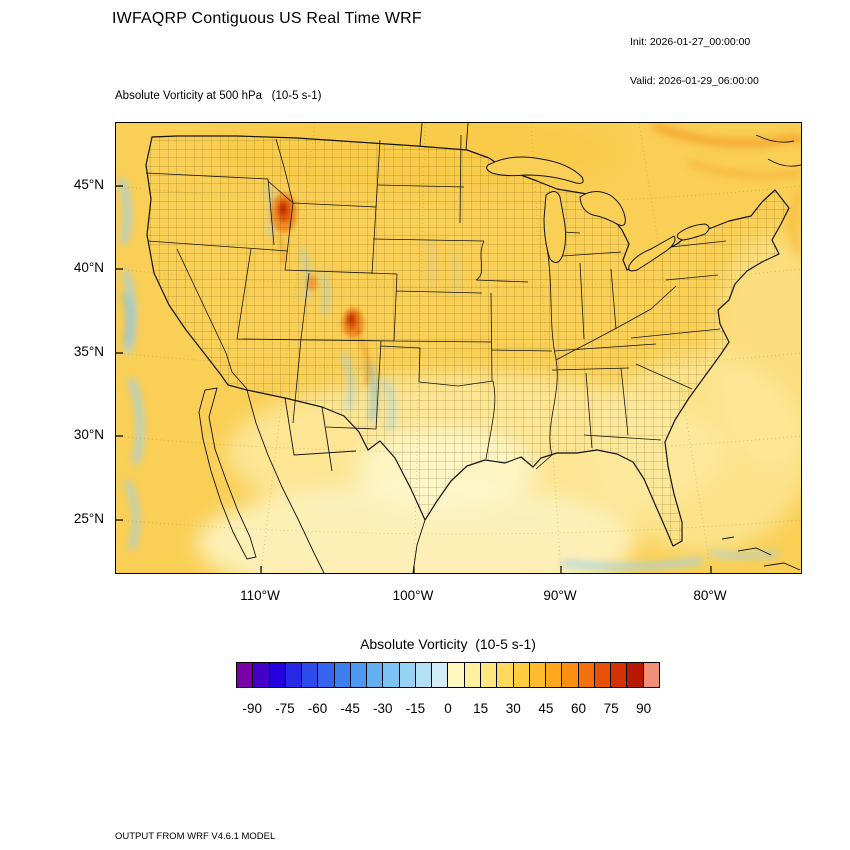  What do you see at coordinates (690, 42) in the screenshot?
I see `init-time: Init: 2026-01-27_00:00:00` at bounding box center [690, 42].